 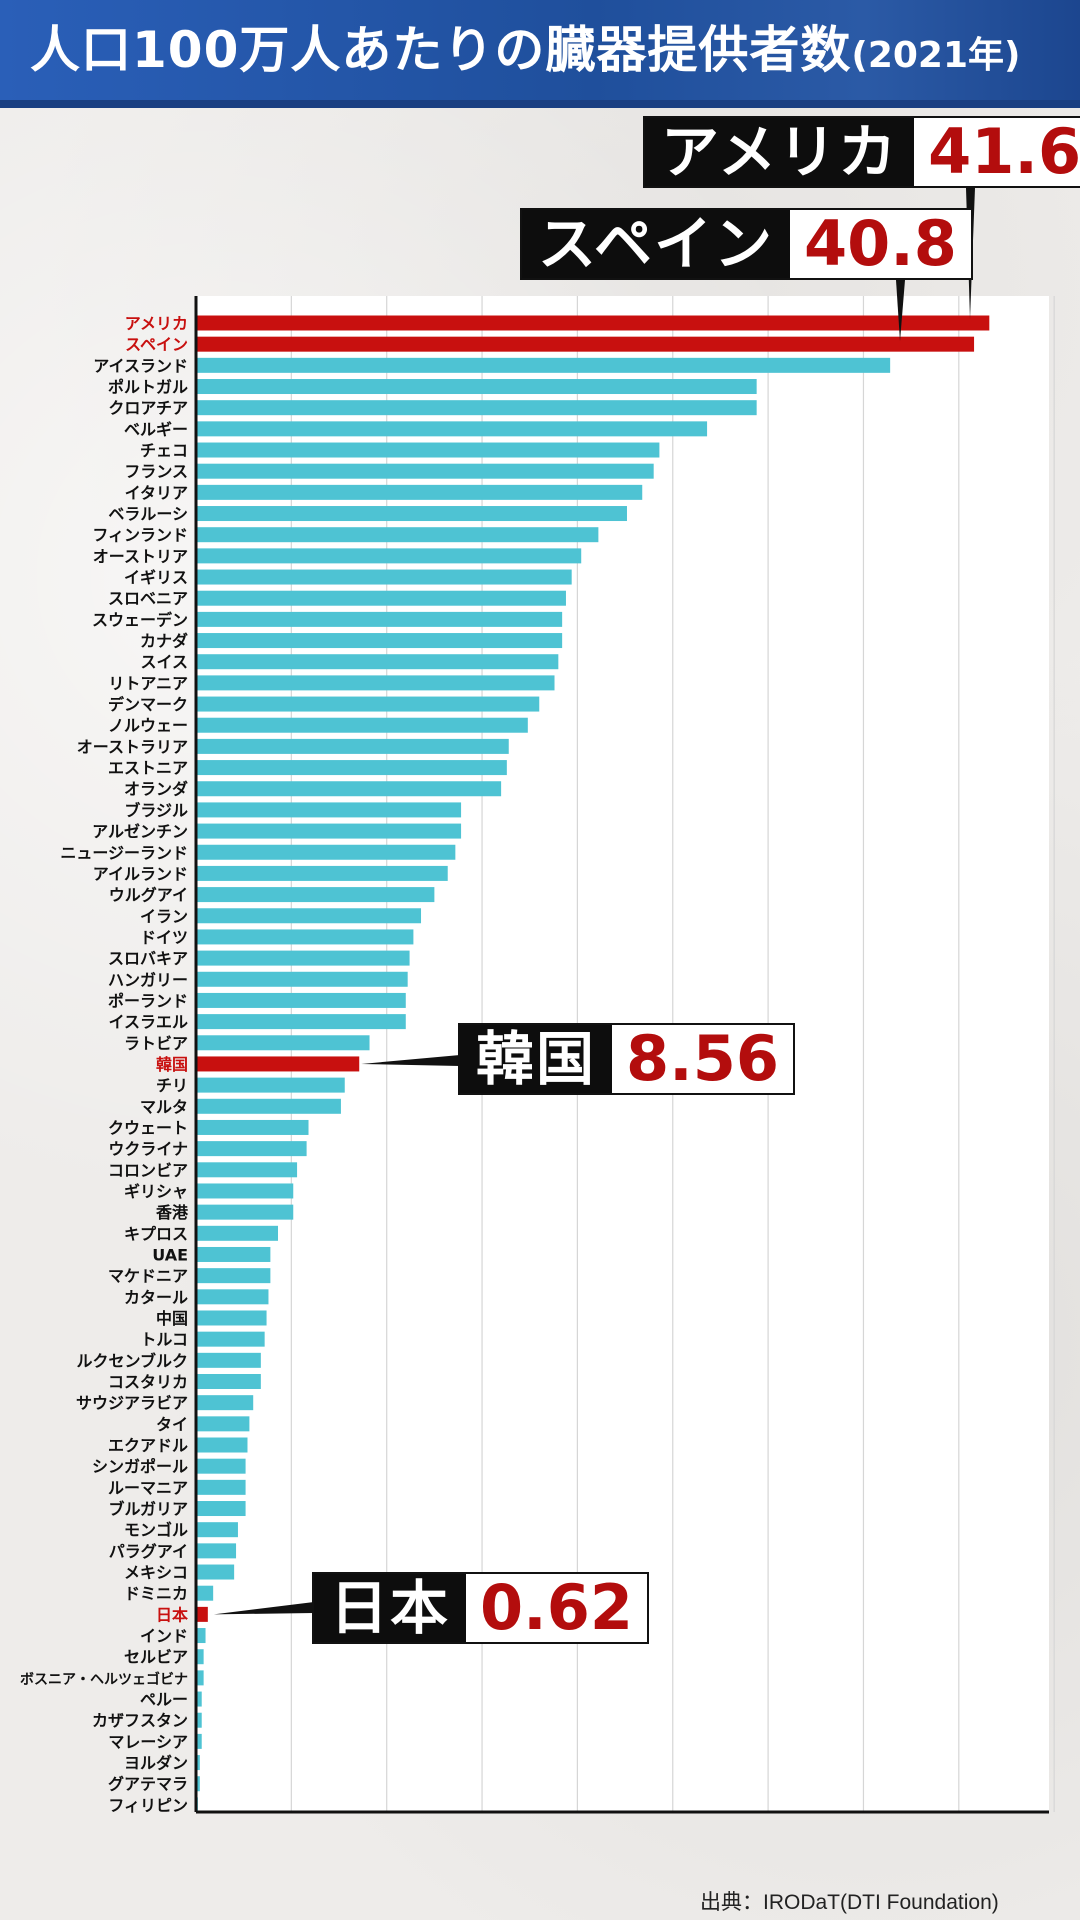 What do you see at coordinates (140, 1466) in the screenshot?
I see `category-label: シンガポール` at bounding box center [140, 1466].